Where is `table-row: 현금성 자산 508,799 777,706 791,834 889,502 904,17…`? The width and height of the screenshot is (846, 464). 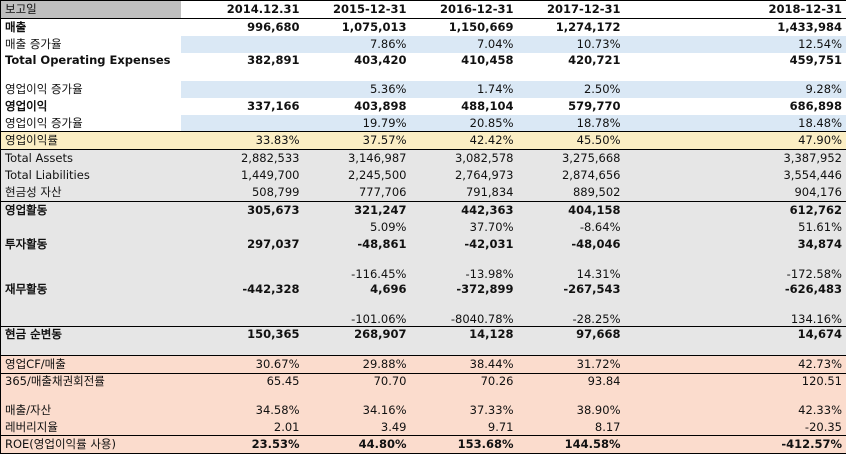
table-row: 현금성 자산 508,799 777,706 791,834 889,502 904,17… is located at coordinates (423, 193).